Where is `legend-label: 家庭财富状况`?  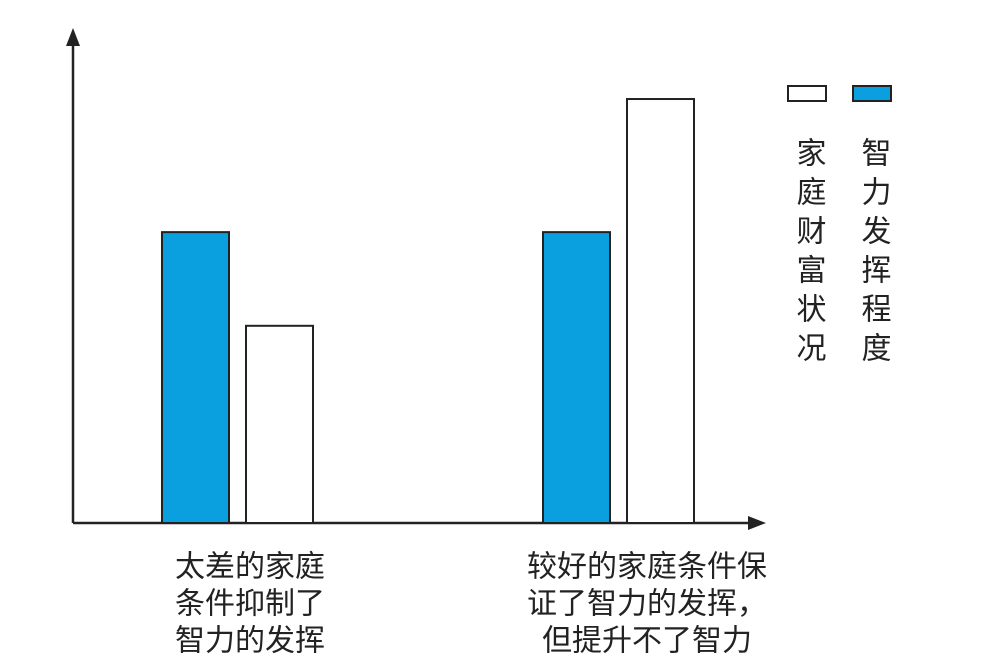
legend-label: 家庭财富状况 is located at coordinates (809, 254).